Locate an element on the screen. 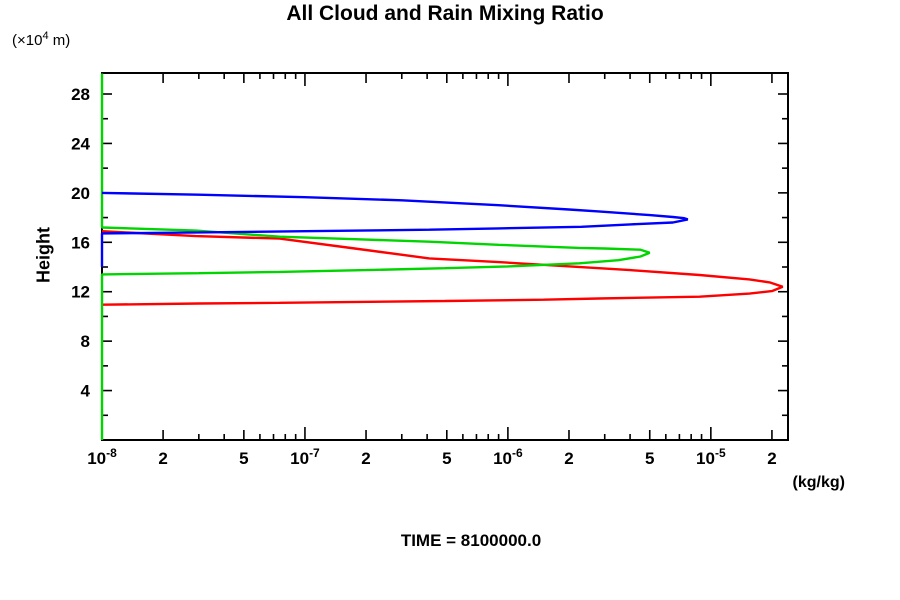 This screenshot has height=600, width=900. y-tick-label: 16 is located at coordinates (80, 242).